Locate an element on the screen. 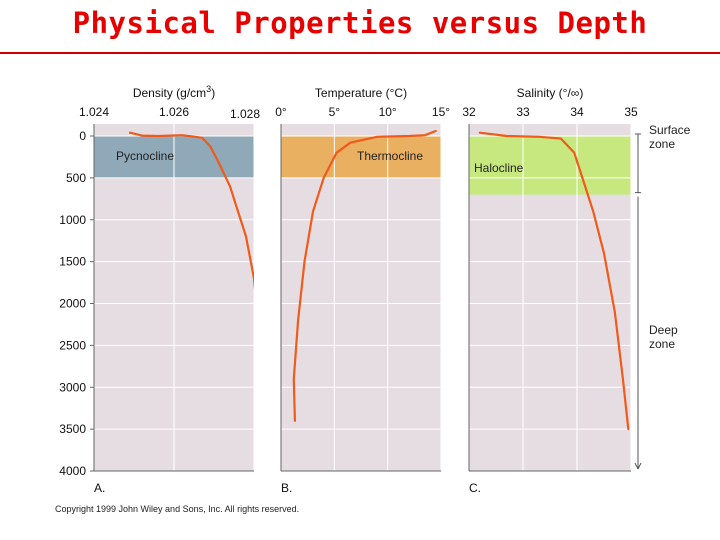 The height and width of the screenshot is (540, 720). y-tick-label: 500 is located at coordinates (76, 178).